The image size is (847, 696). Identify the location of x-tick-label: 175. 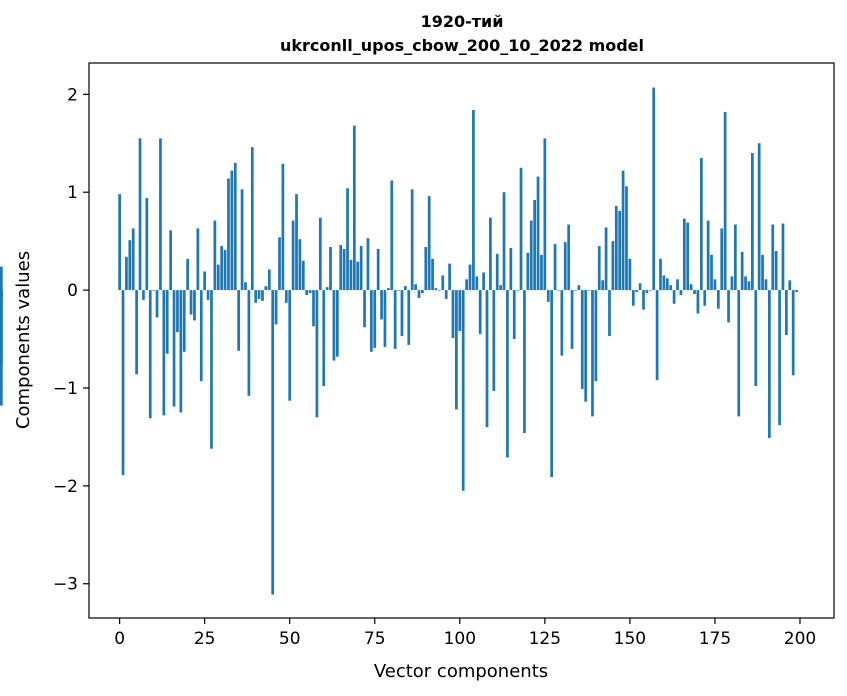
(715, 639).